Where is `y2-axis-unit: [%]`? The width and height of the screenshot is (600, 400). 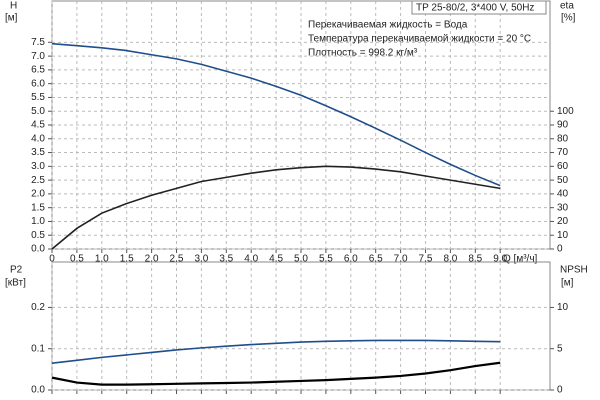
y2-axis-unit: [%] is located at coordinates (568, 18).